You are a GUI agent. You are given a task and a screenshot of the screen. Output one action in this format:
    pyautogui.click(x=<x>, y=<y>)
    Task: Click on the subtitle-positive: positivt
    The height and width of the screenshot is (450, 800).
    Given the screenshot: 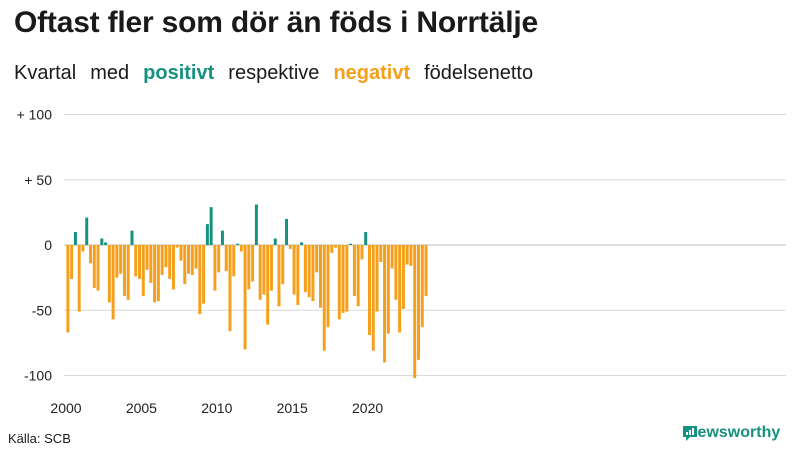 What is the action you would take?
    pyautogui.click(x=179, y=73)
    